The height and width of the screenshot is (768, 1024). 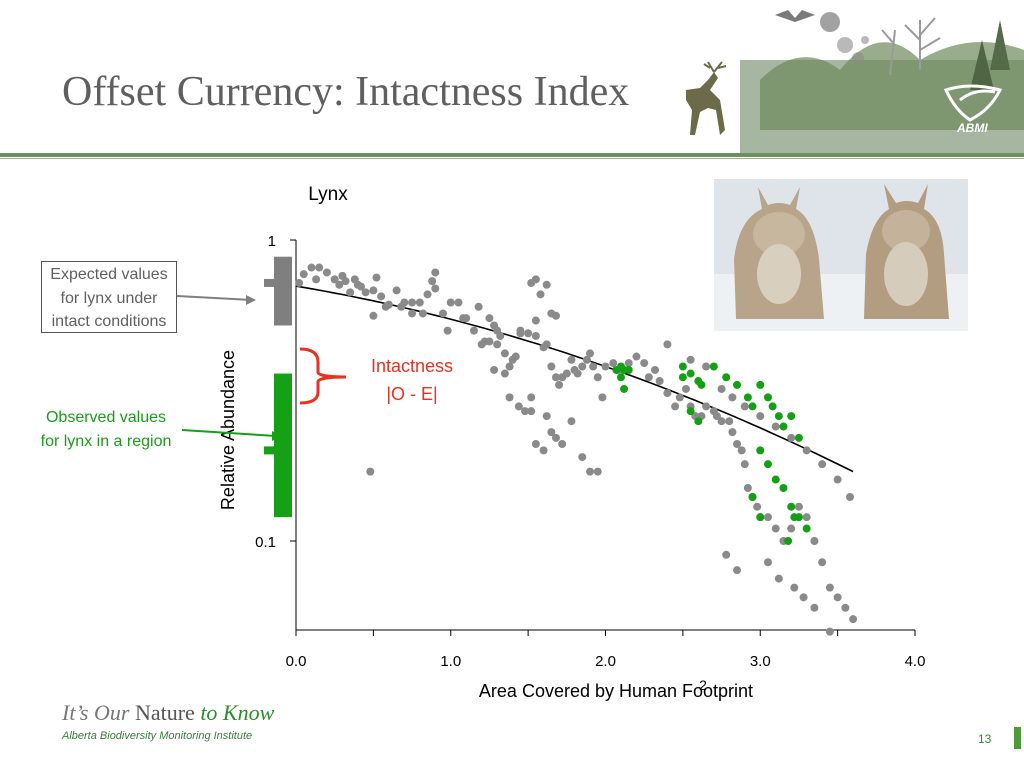 What do you see at coordinates (841, 255) in the screenshot?
I see `lynx-photo` at bounding box center [841, 255].